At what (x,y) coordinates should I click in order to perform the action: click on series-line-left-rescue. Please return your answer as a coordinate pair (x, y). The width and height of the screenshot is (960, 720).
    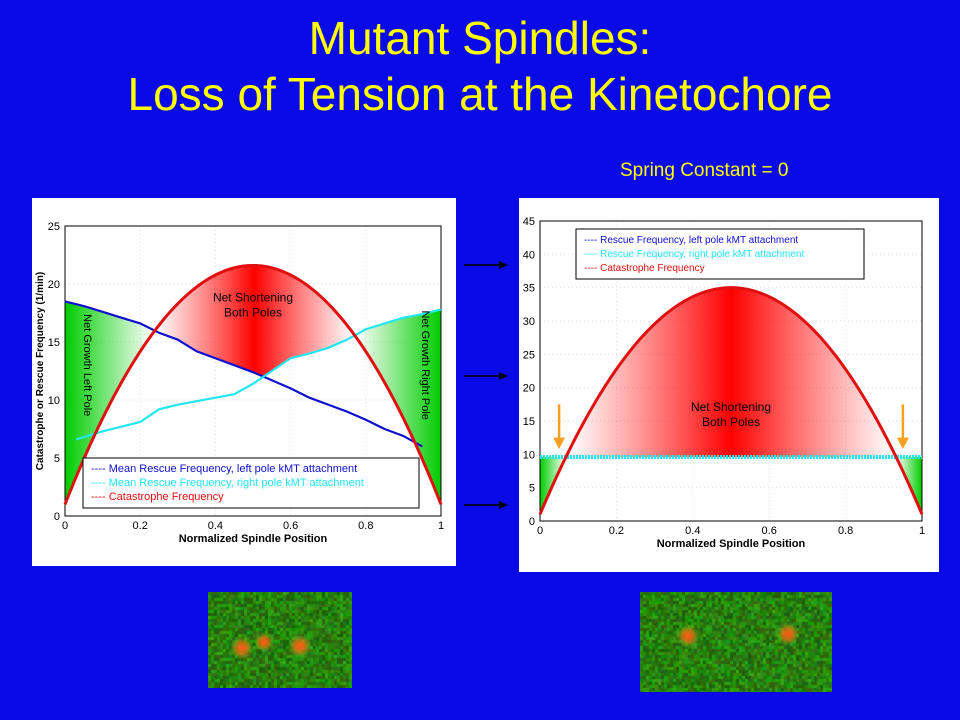
    Looking at the image, I should click on (243, 374).